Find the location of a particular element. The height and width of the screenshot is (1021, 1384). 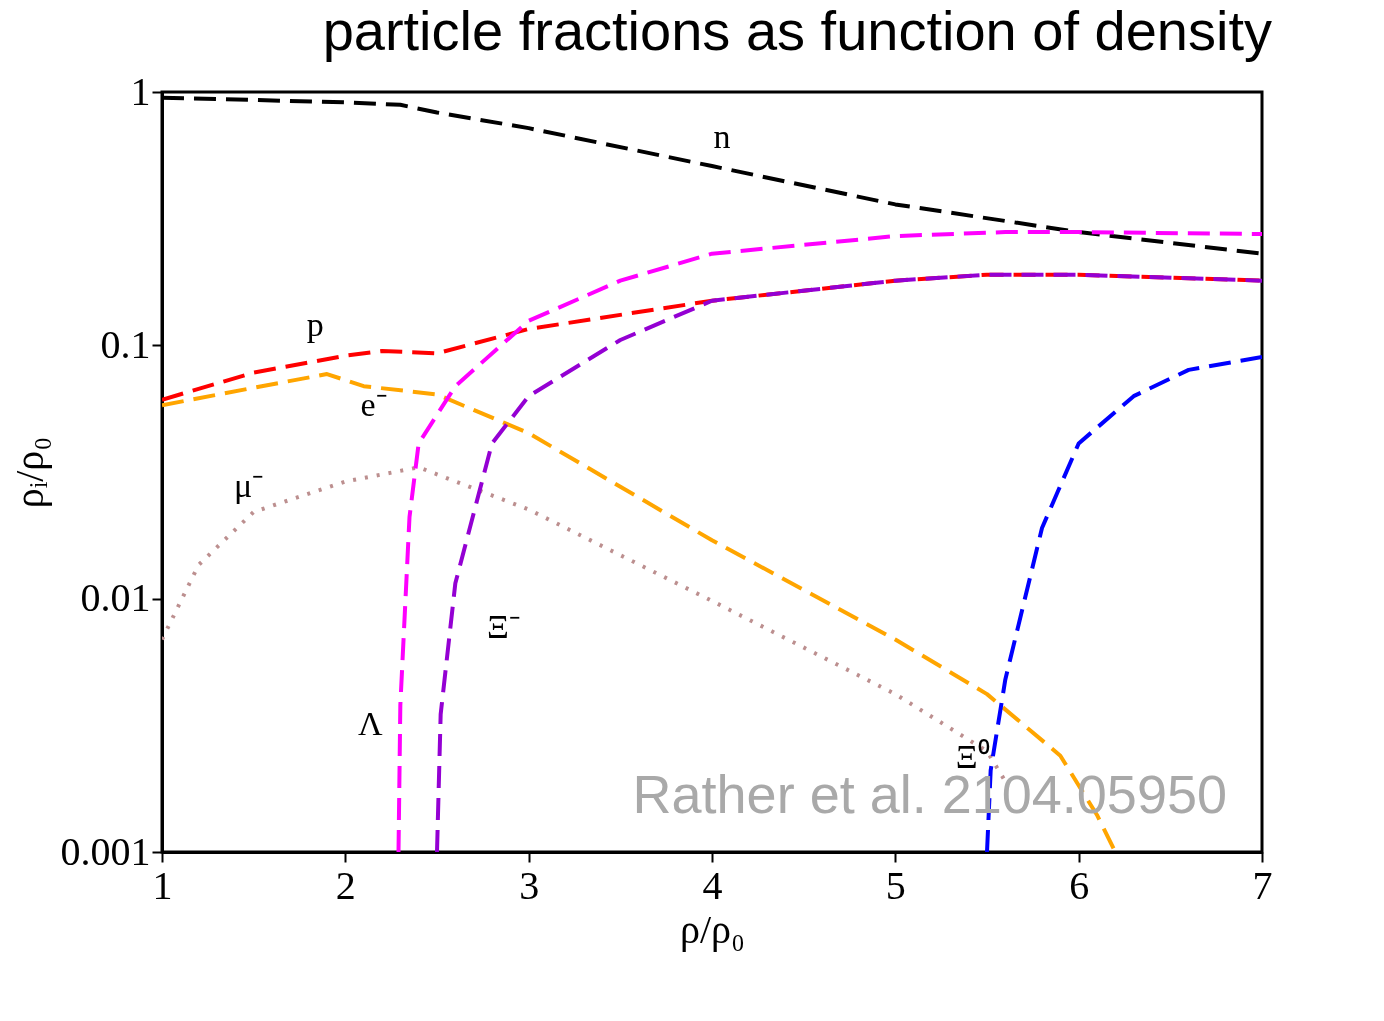

y-tick-label: 1 is located at coordinates (140, 91).